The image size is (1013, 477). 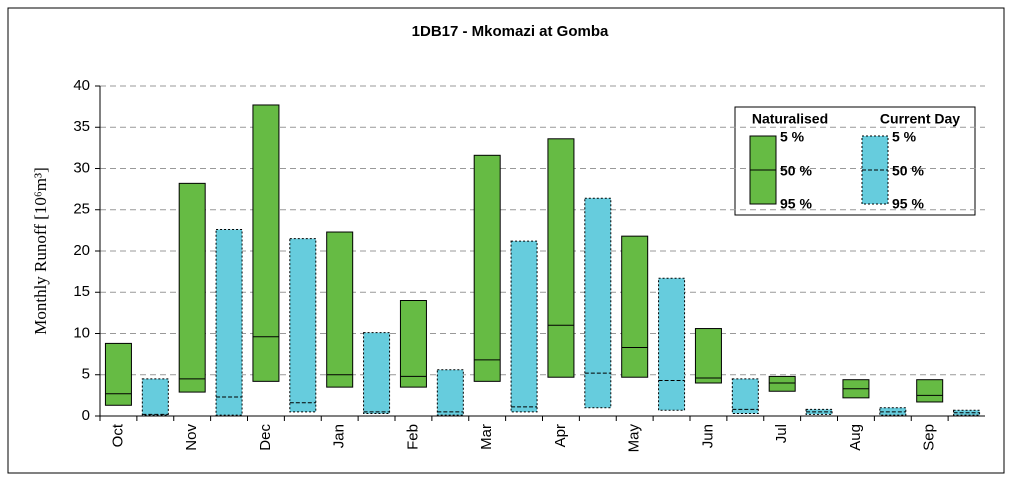 I want to click on x-tick-label: Apr, so click(x=560, y=435).